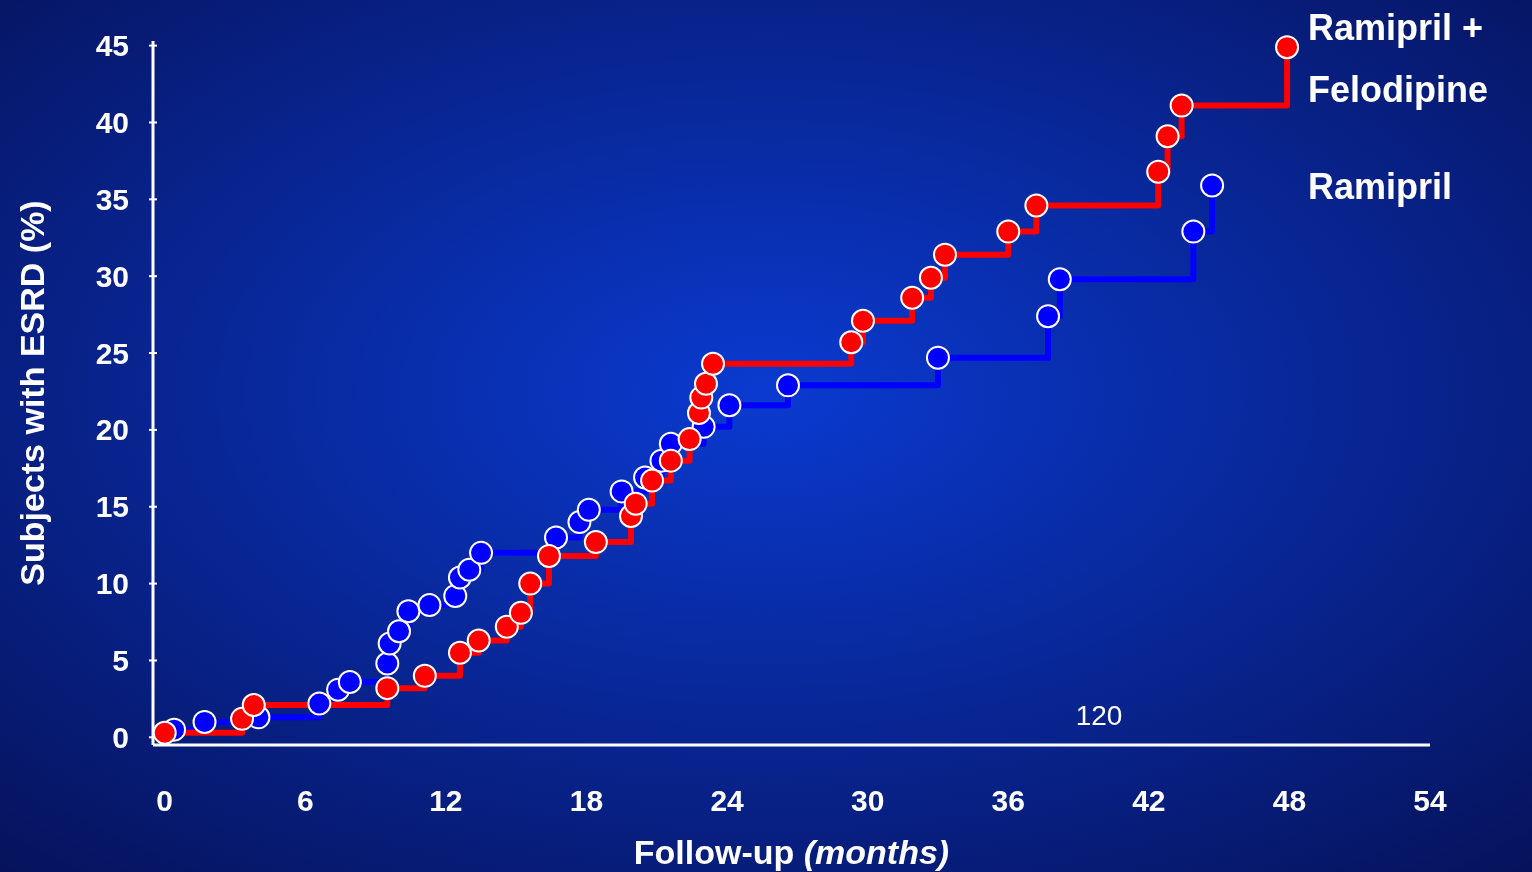 The image size is (1532, 872). What do you see at coordinates (32, 393) in the screenshot?
I see `y-axis-title: Subjects with ESRD (%)` at bounding box center [32, 393].